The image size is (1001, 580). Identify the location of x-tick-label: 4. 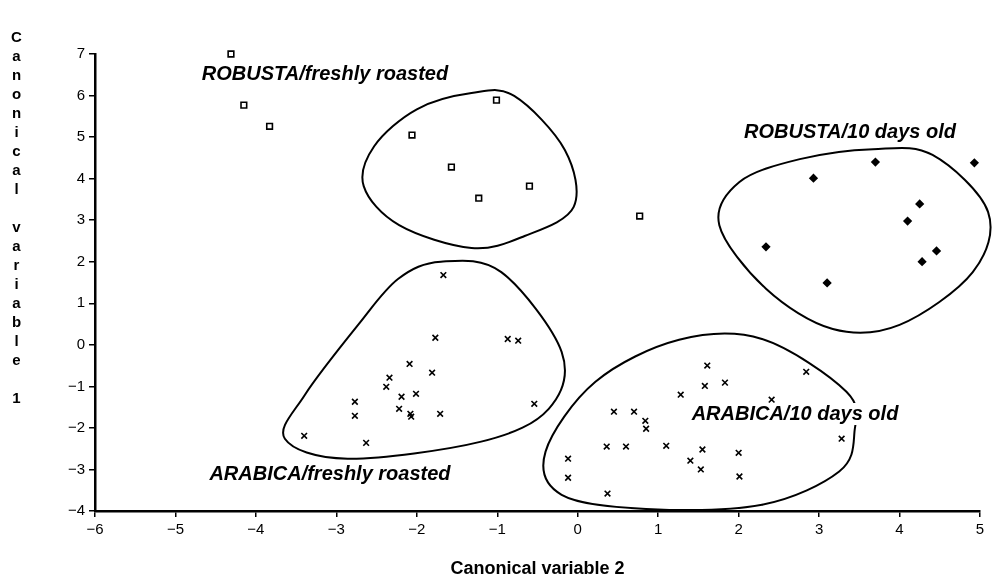
(899, 529).